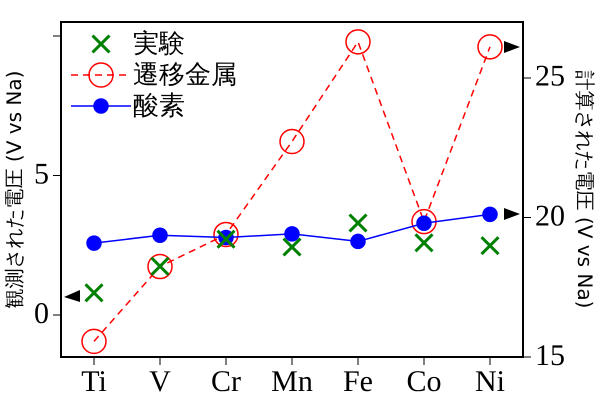 This screenshot has width=599, height=401. I want to click on legend-label: 実験, so click(159, 43).